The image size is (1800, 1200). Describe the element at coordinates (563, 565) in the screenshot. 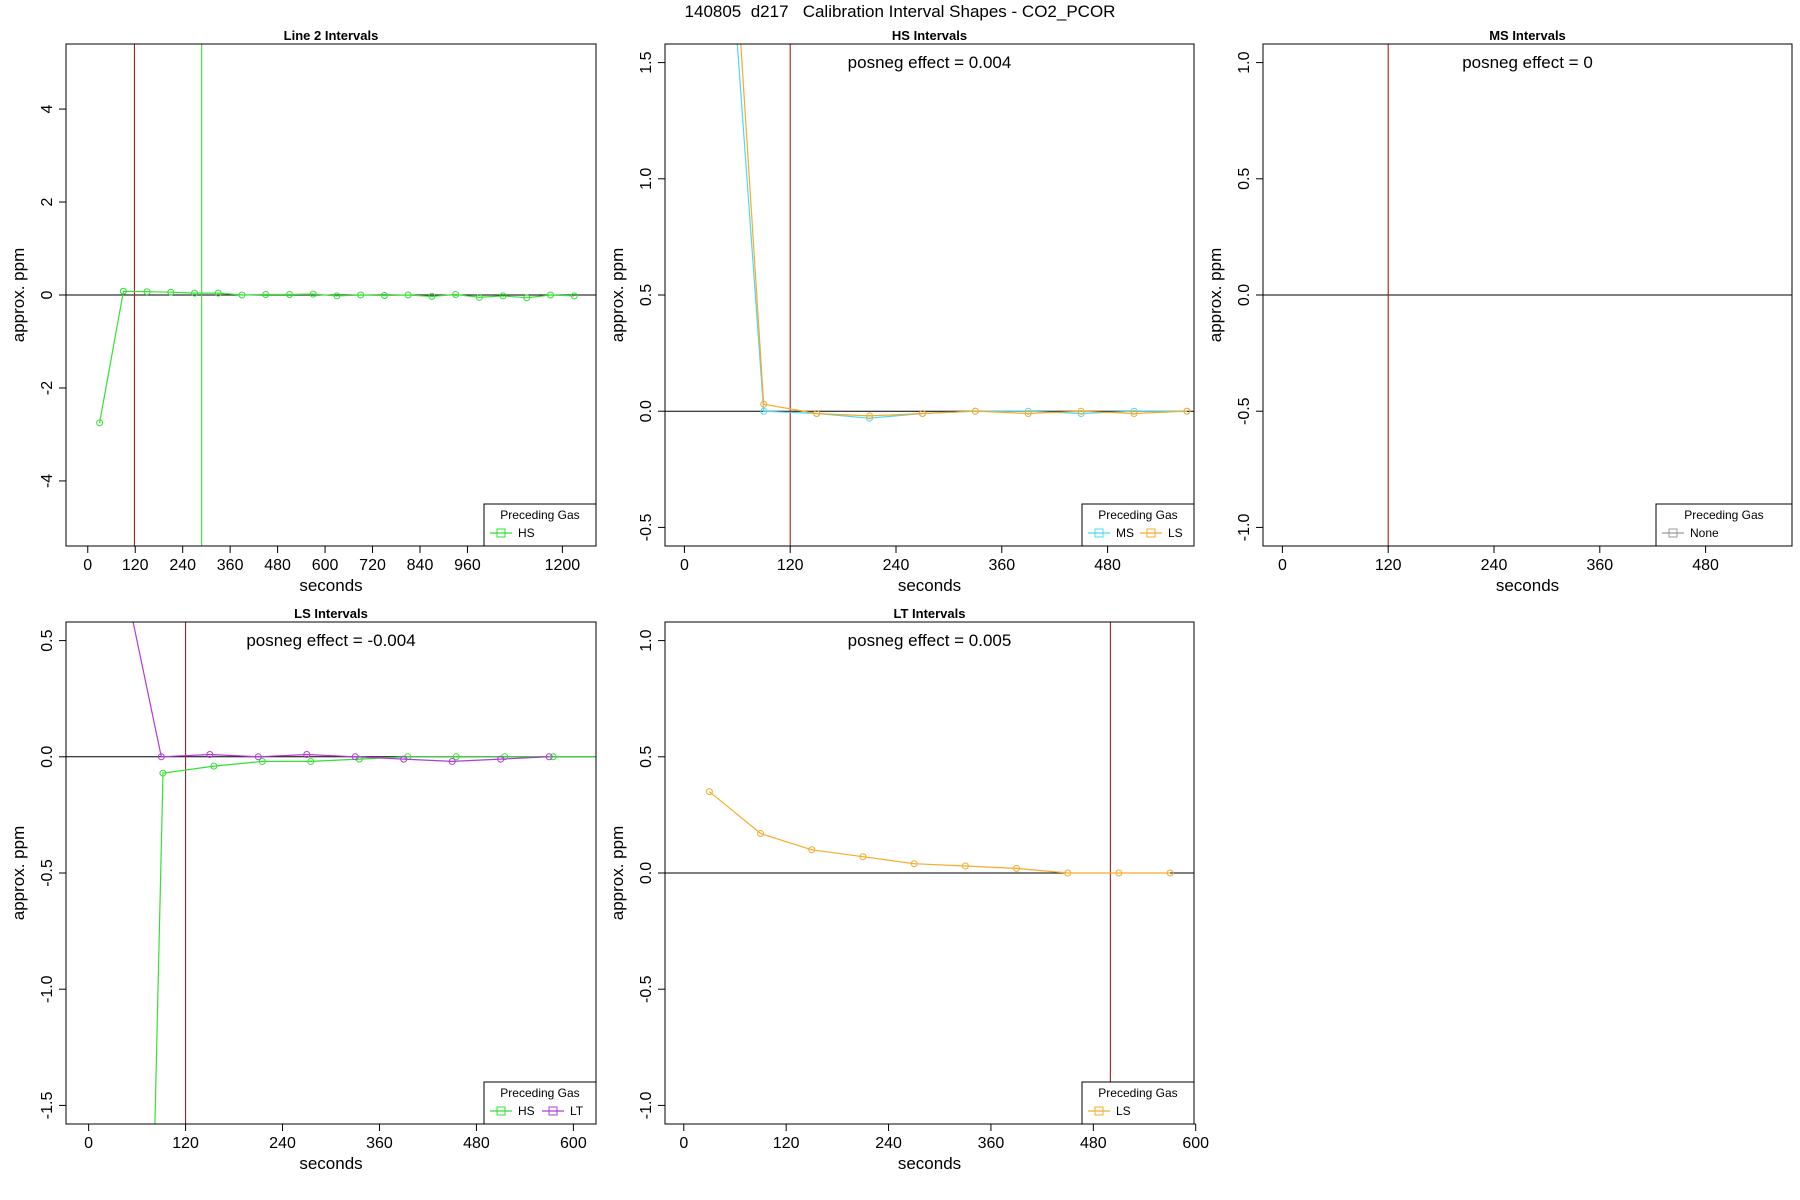

I see `x-tick-label: 1200` at that location.